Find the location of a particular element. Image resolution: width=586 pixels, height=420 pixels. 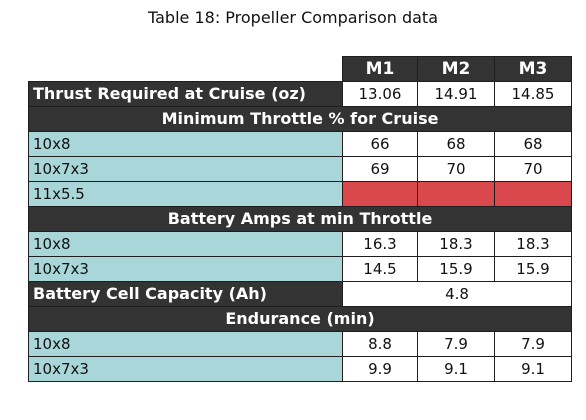

section-header-row: Battery Amps at min Throttle is located at coordinates (300, 219).